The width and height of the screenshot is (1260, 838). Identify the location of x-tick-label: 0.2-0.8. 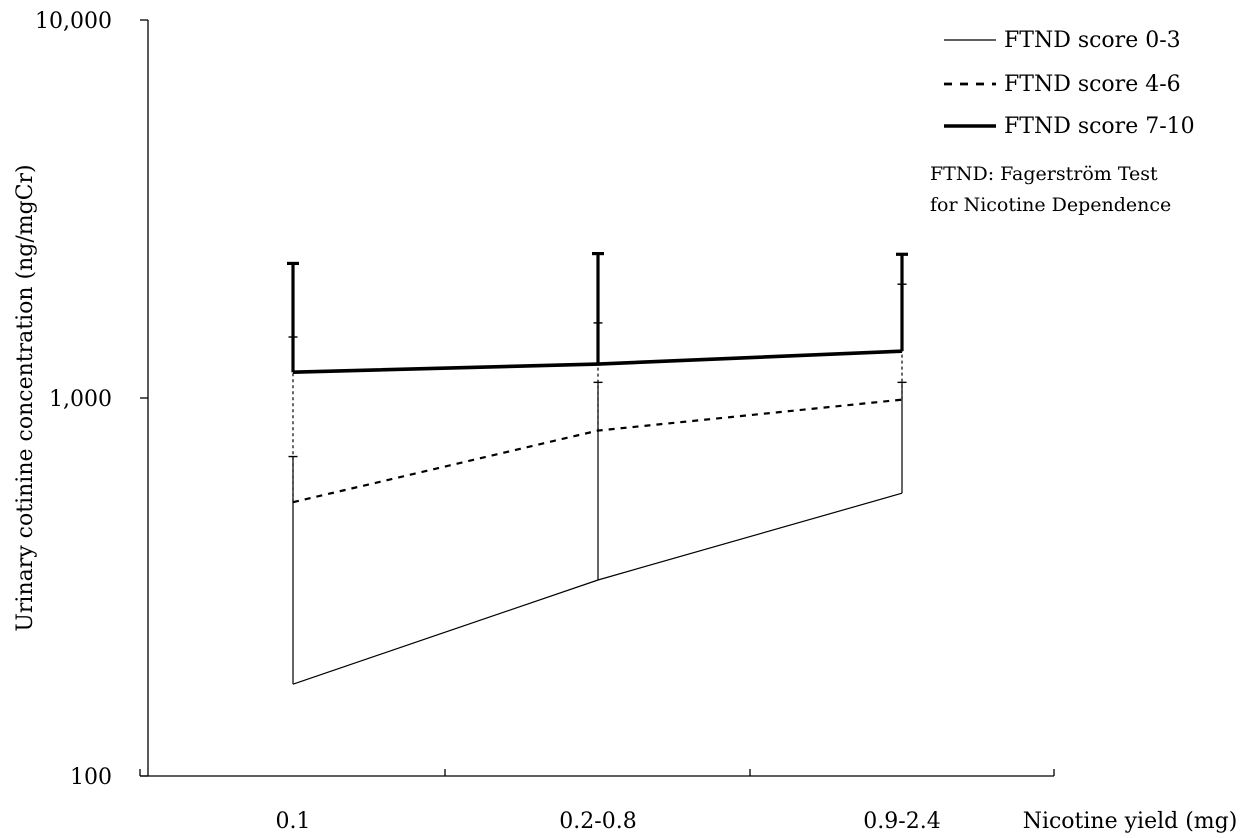
(597, 821).